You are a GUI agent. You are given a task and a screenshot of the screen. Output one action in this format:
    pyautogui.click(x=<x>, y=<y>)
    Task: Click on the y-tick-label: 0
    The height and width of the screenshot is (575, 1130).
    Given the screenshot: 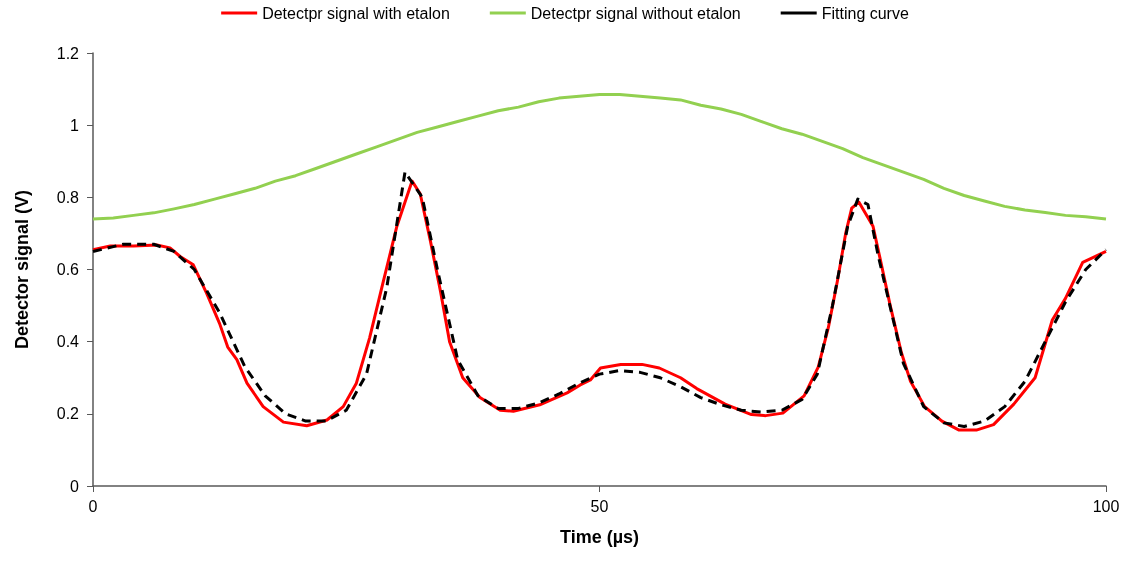 What is the action you would take?
    pyautogui.click(x=75, y=486)
    